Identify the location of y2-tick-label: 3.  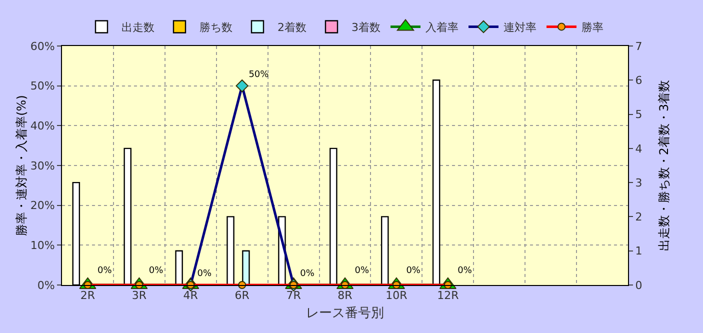
(638, 183).